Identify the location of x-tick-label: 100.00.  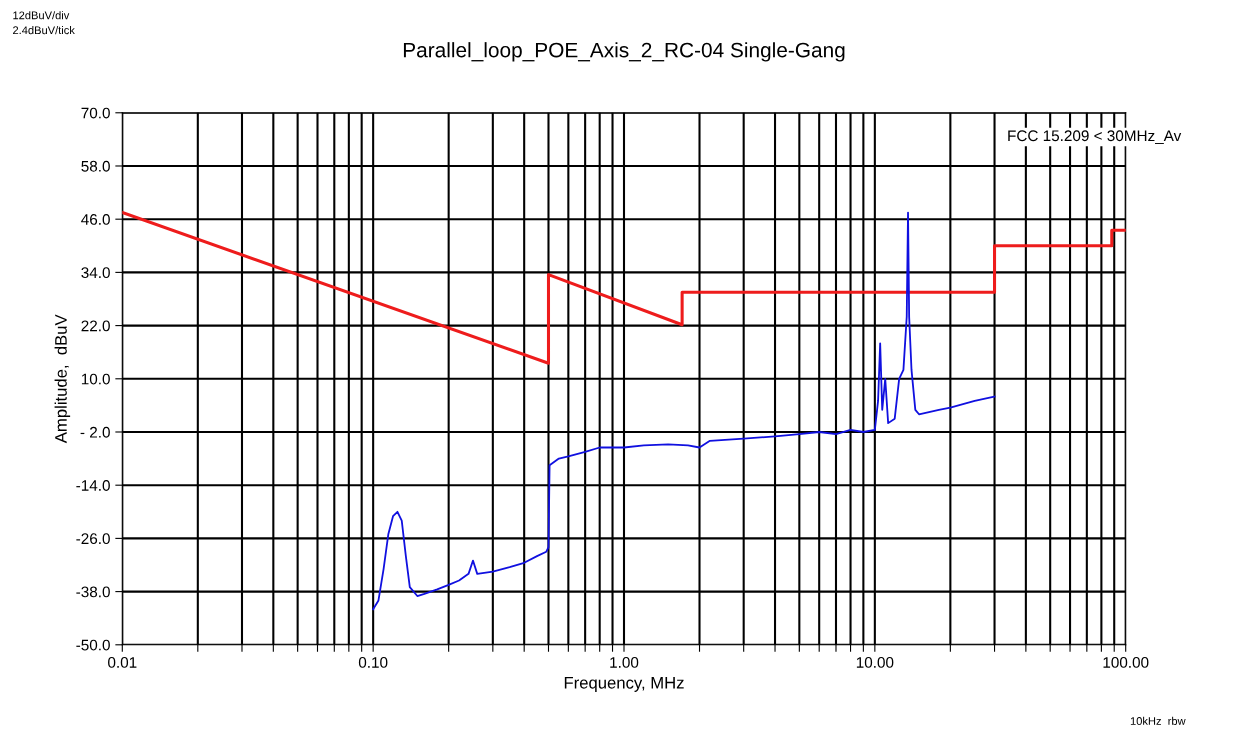
(1126, 662).